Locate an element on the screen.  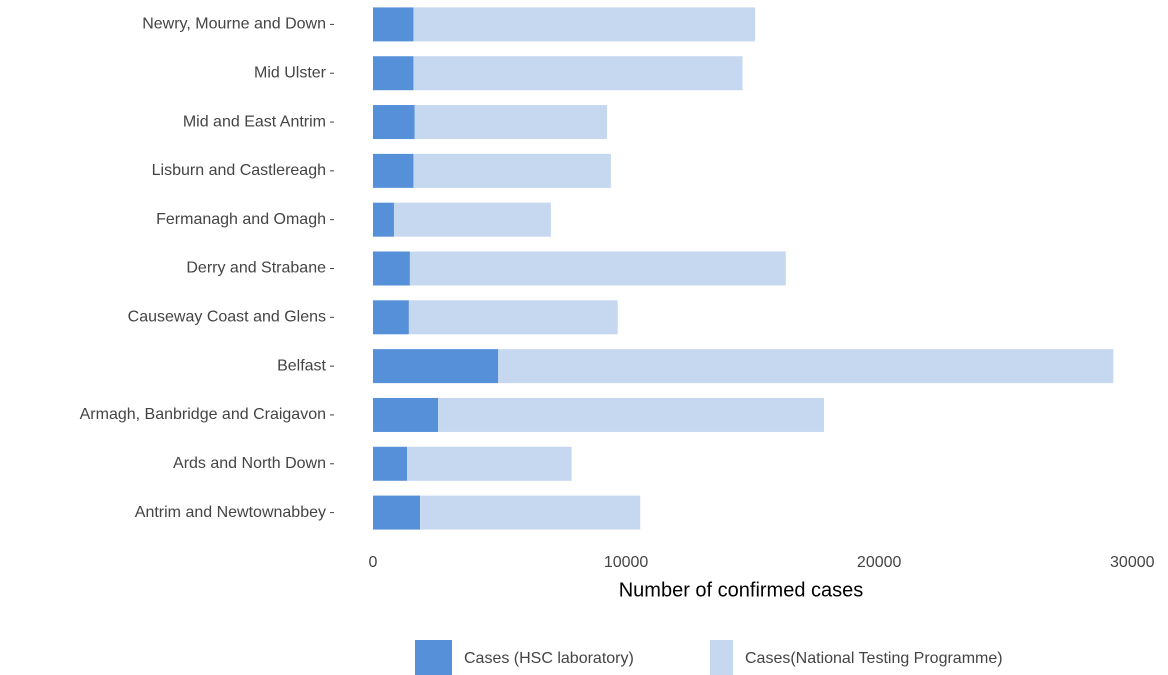
y-tick-label: Lisburn and Castlereagh is located at coordinates (239, 170).